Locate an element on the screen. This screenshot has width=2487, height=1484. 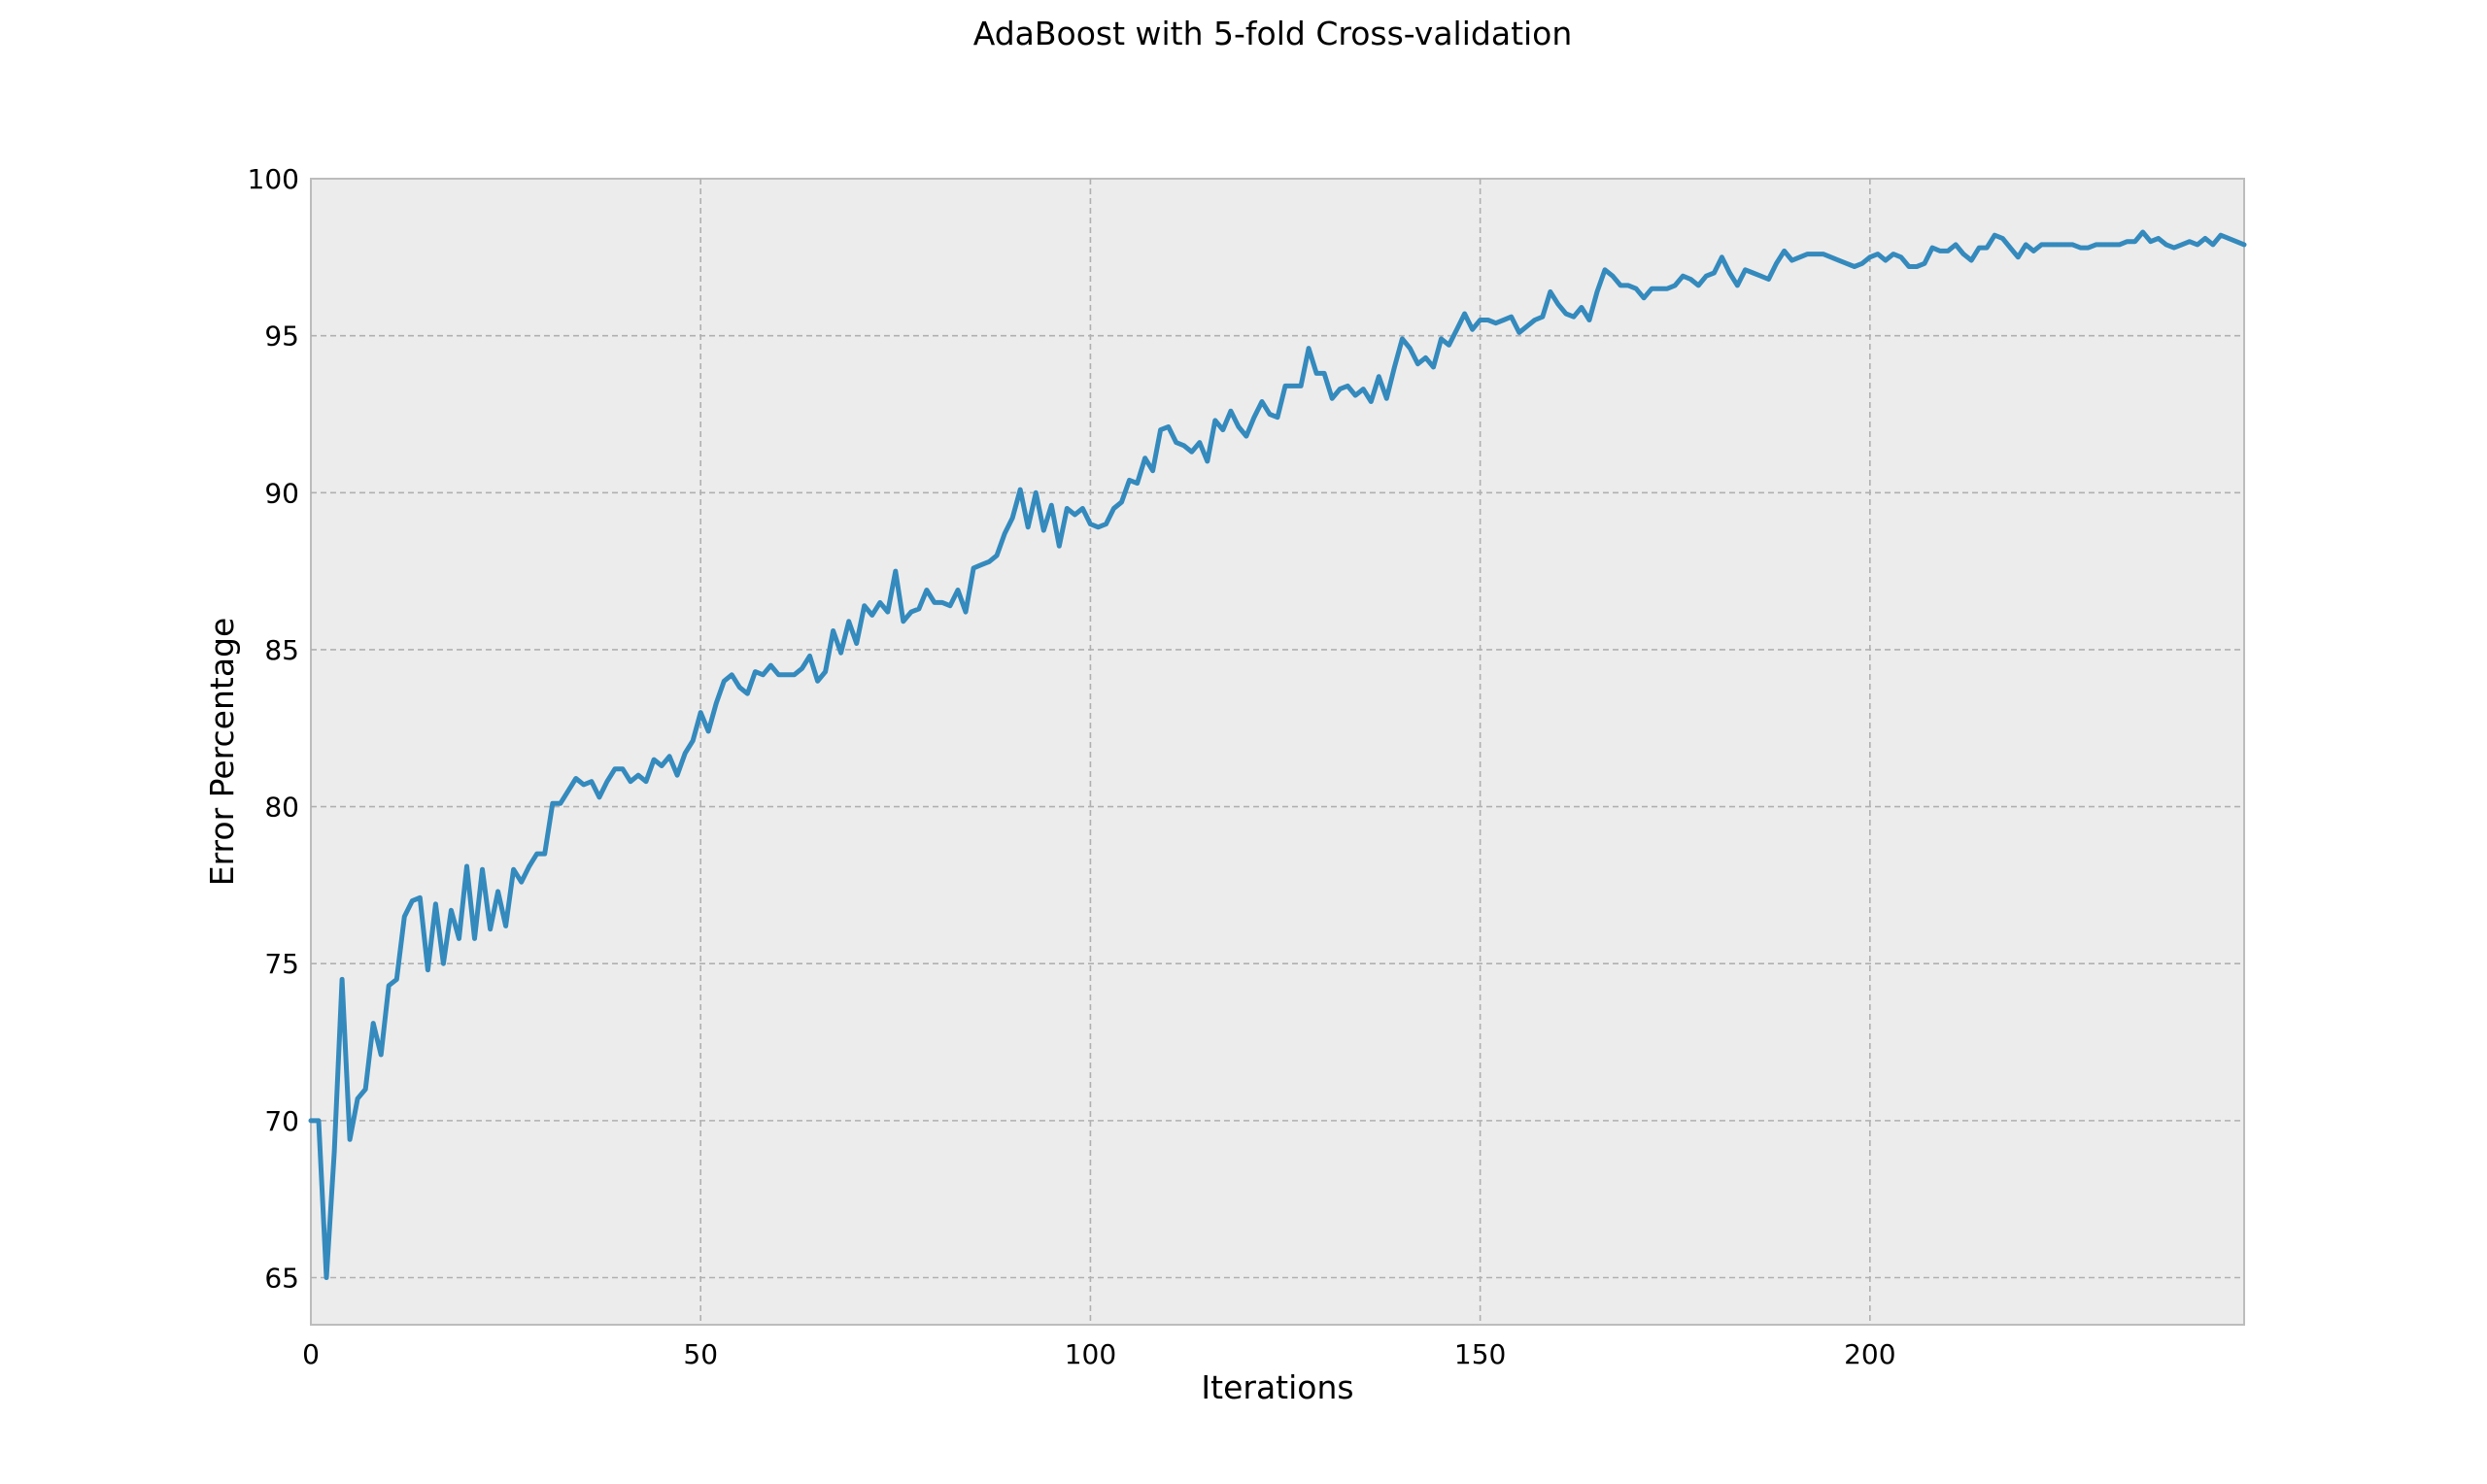
y-tick-label: 80 is located at coordinates (281, 808).